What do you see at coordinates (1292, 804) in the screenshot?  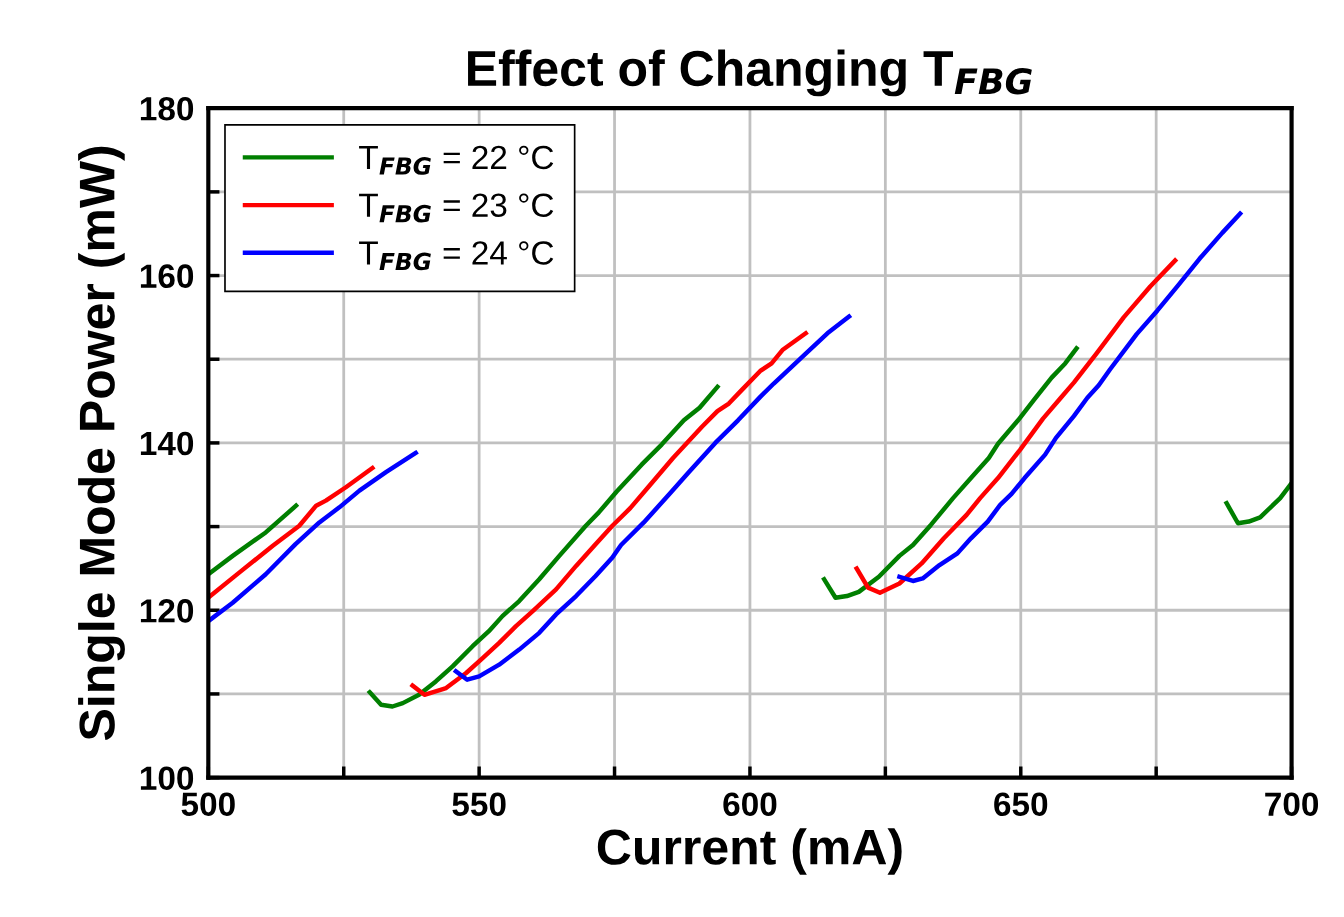 I see `x-tick-label: 700` at bounding box center [1292, 804].